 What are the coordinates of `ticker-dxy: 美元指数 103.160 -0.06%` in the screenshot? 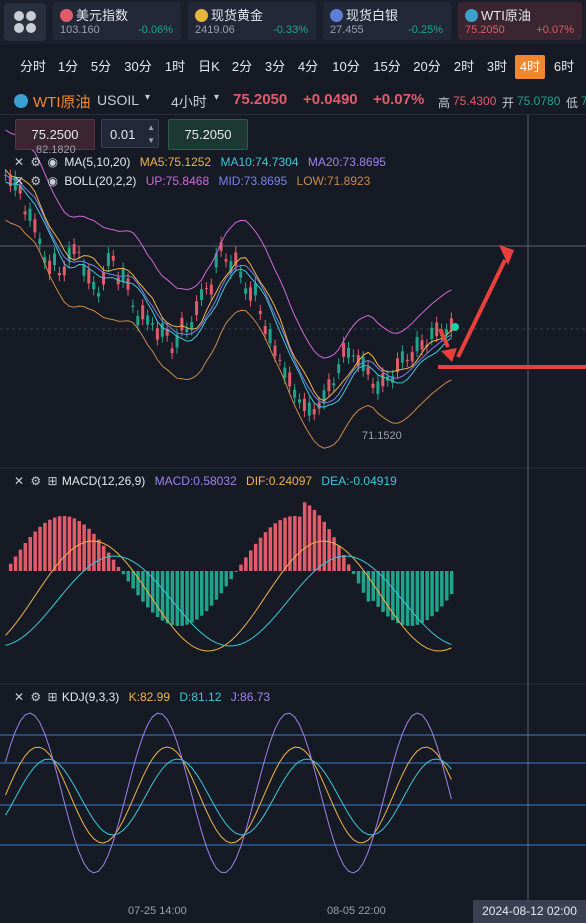 It's located at (117, 21).